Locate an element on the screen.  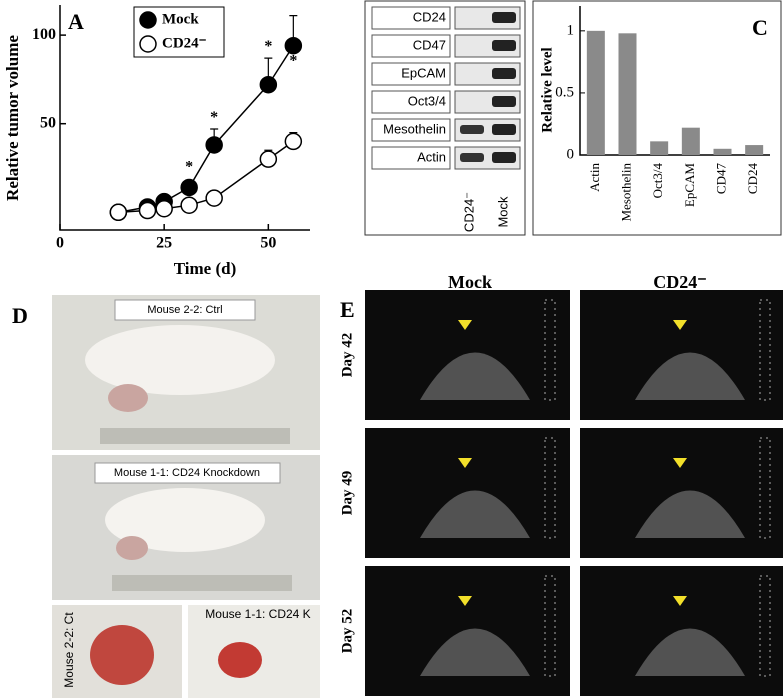
panel-label: A is located at coordinates (76, 21).